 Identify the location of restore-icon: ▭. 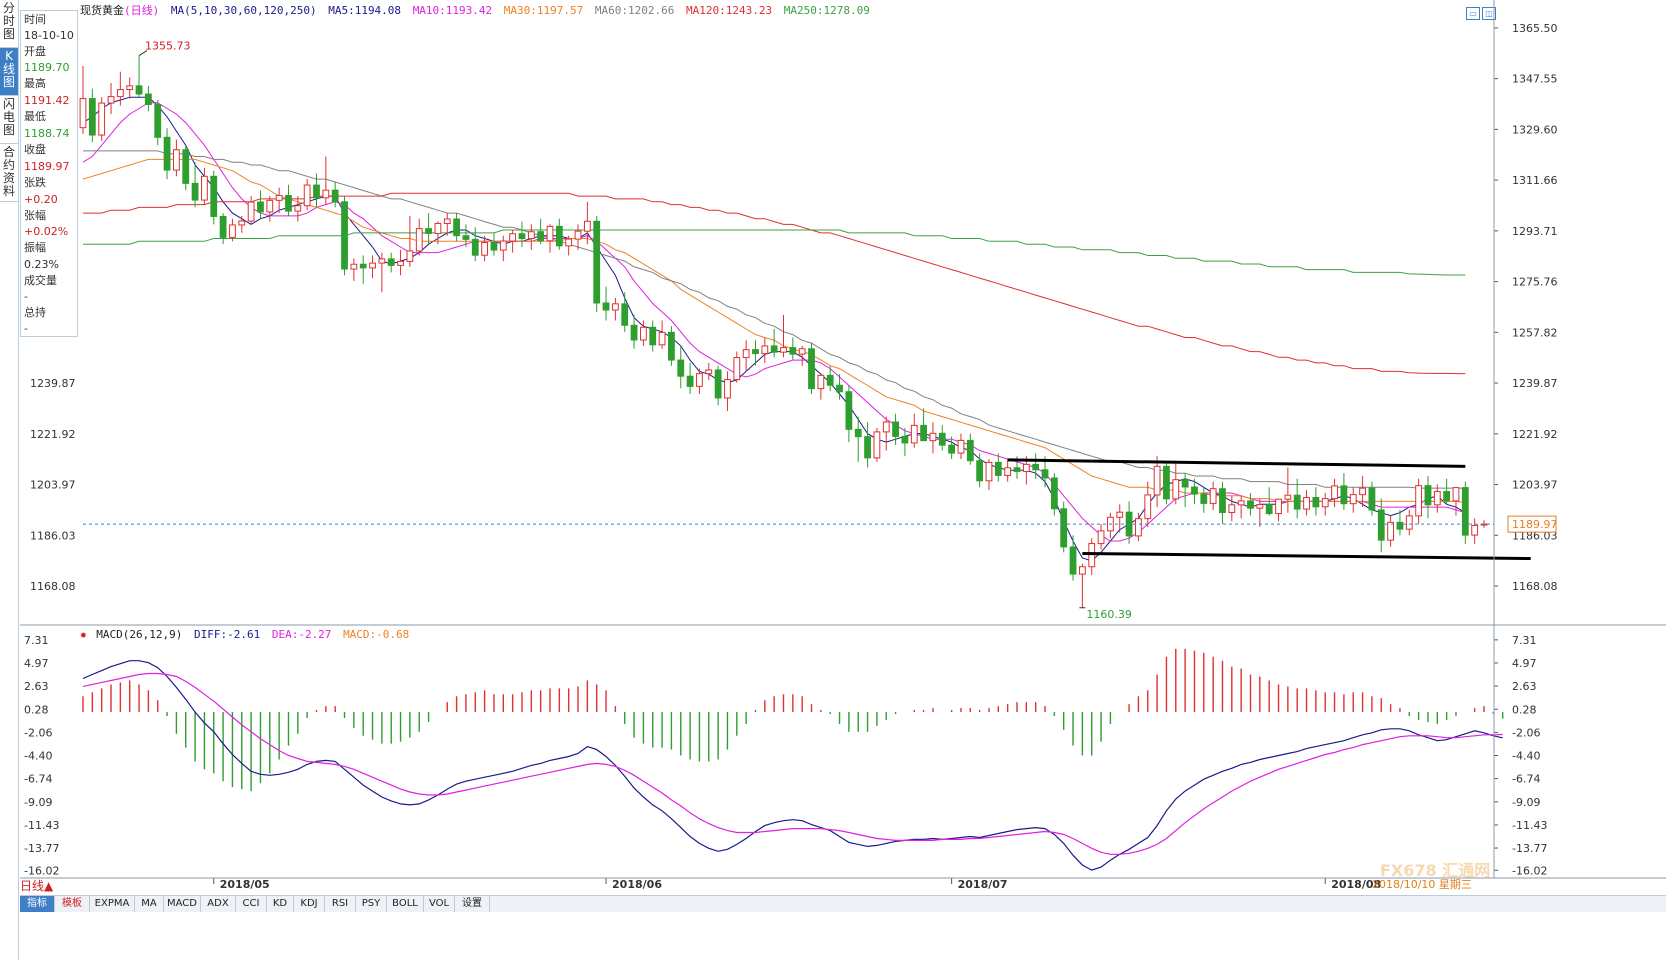
(1473, 13).